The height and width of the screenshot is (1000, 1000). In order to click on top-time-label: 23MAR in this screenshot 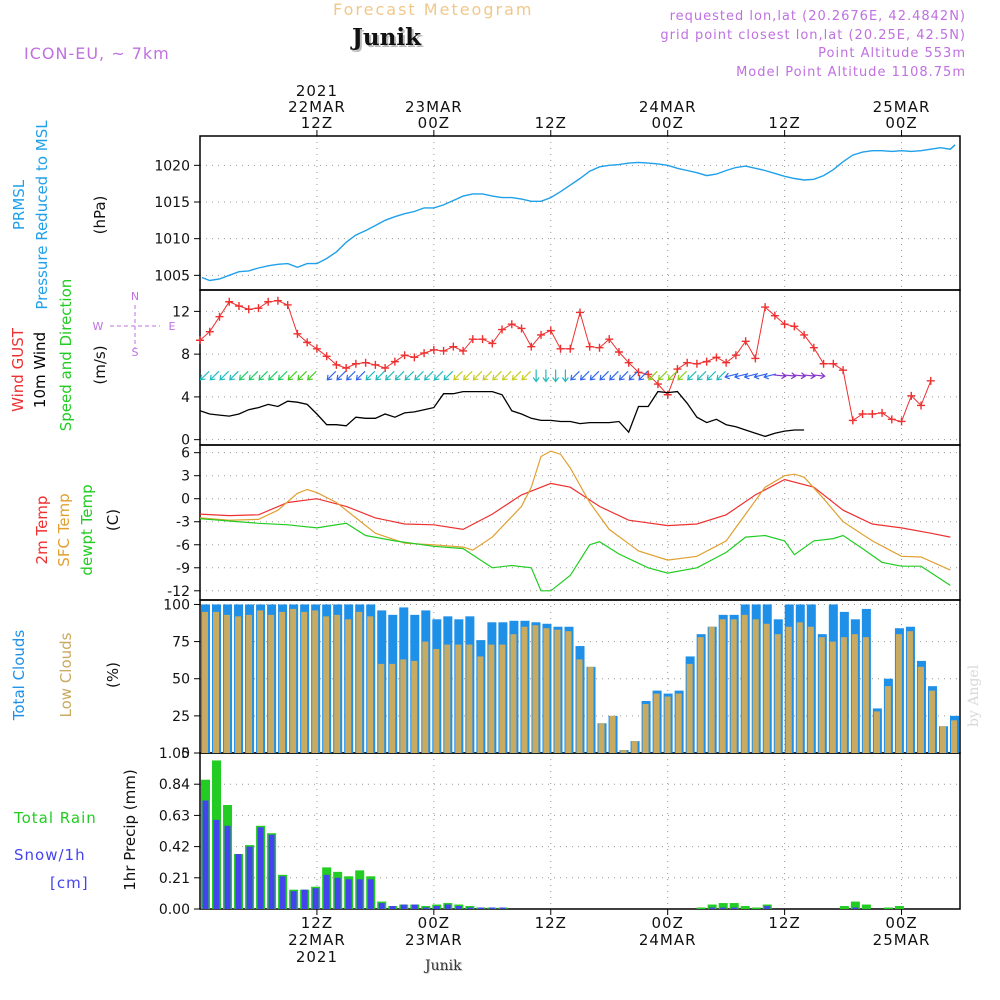, I will do `click(434, 107)`.